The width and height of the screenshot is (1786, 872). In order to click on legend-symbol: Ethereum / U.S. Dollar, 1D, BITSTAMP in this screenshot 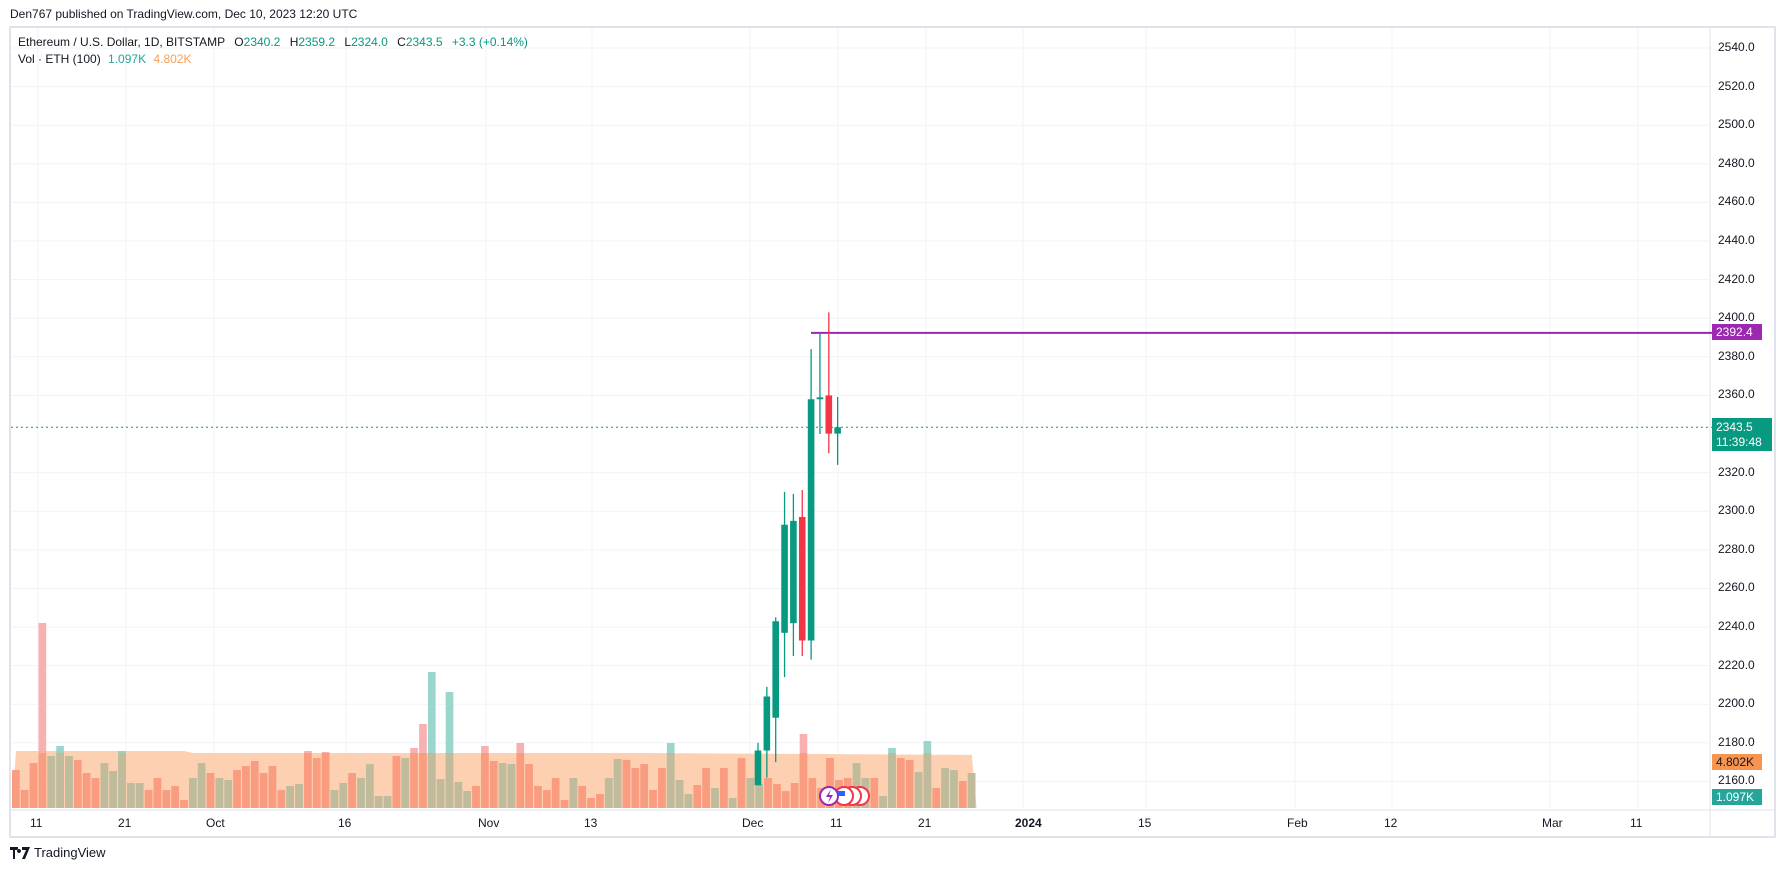, I will do `click(121, 42)`.